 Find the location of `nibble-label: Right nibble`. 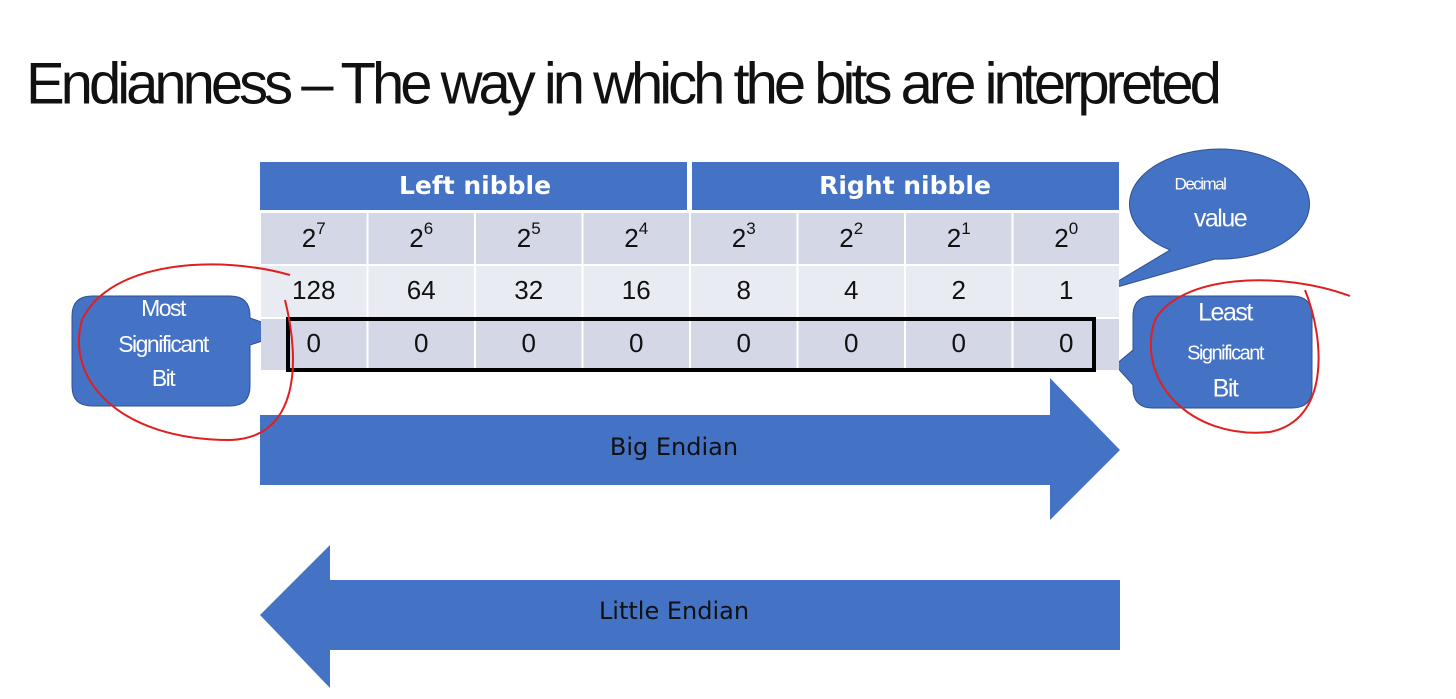

nibble-label: Right nibble is located at coordinates (905, 185).